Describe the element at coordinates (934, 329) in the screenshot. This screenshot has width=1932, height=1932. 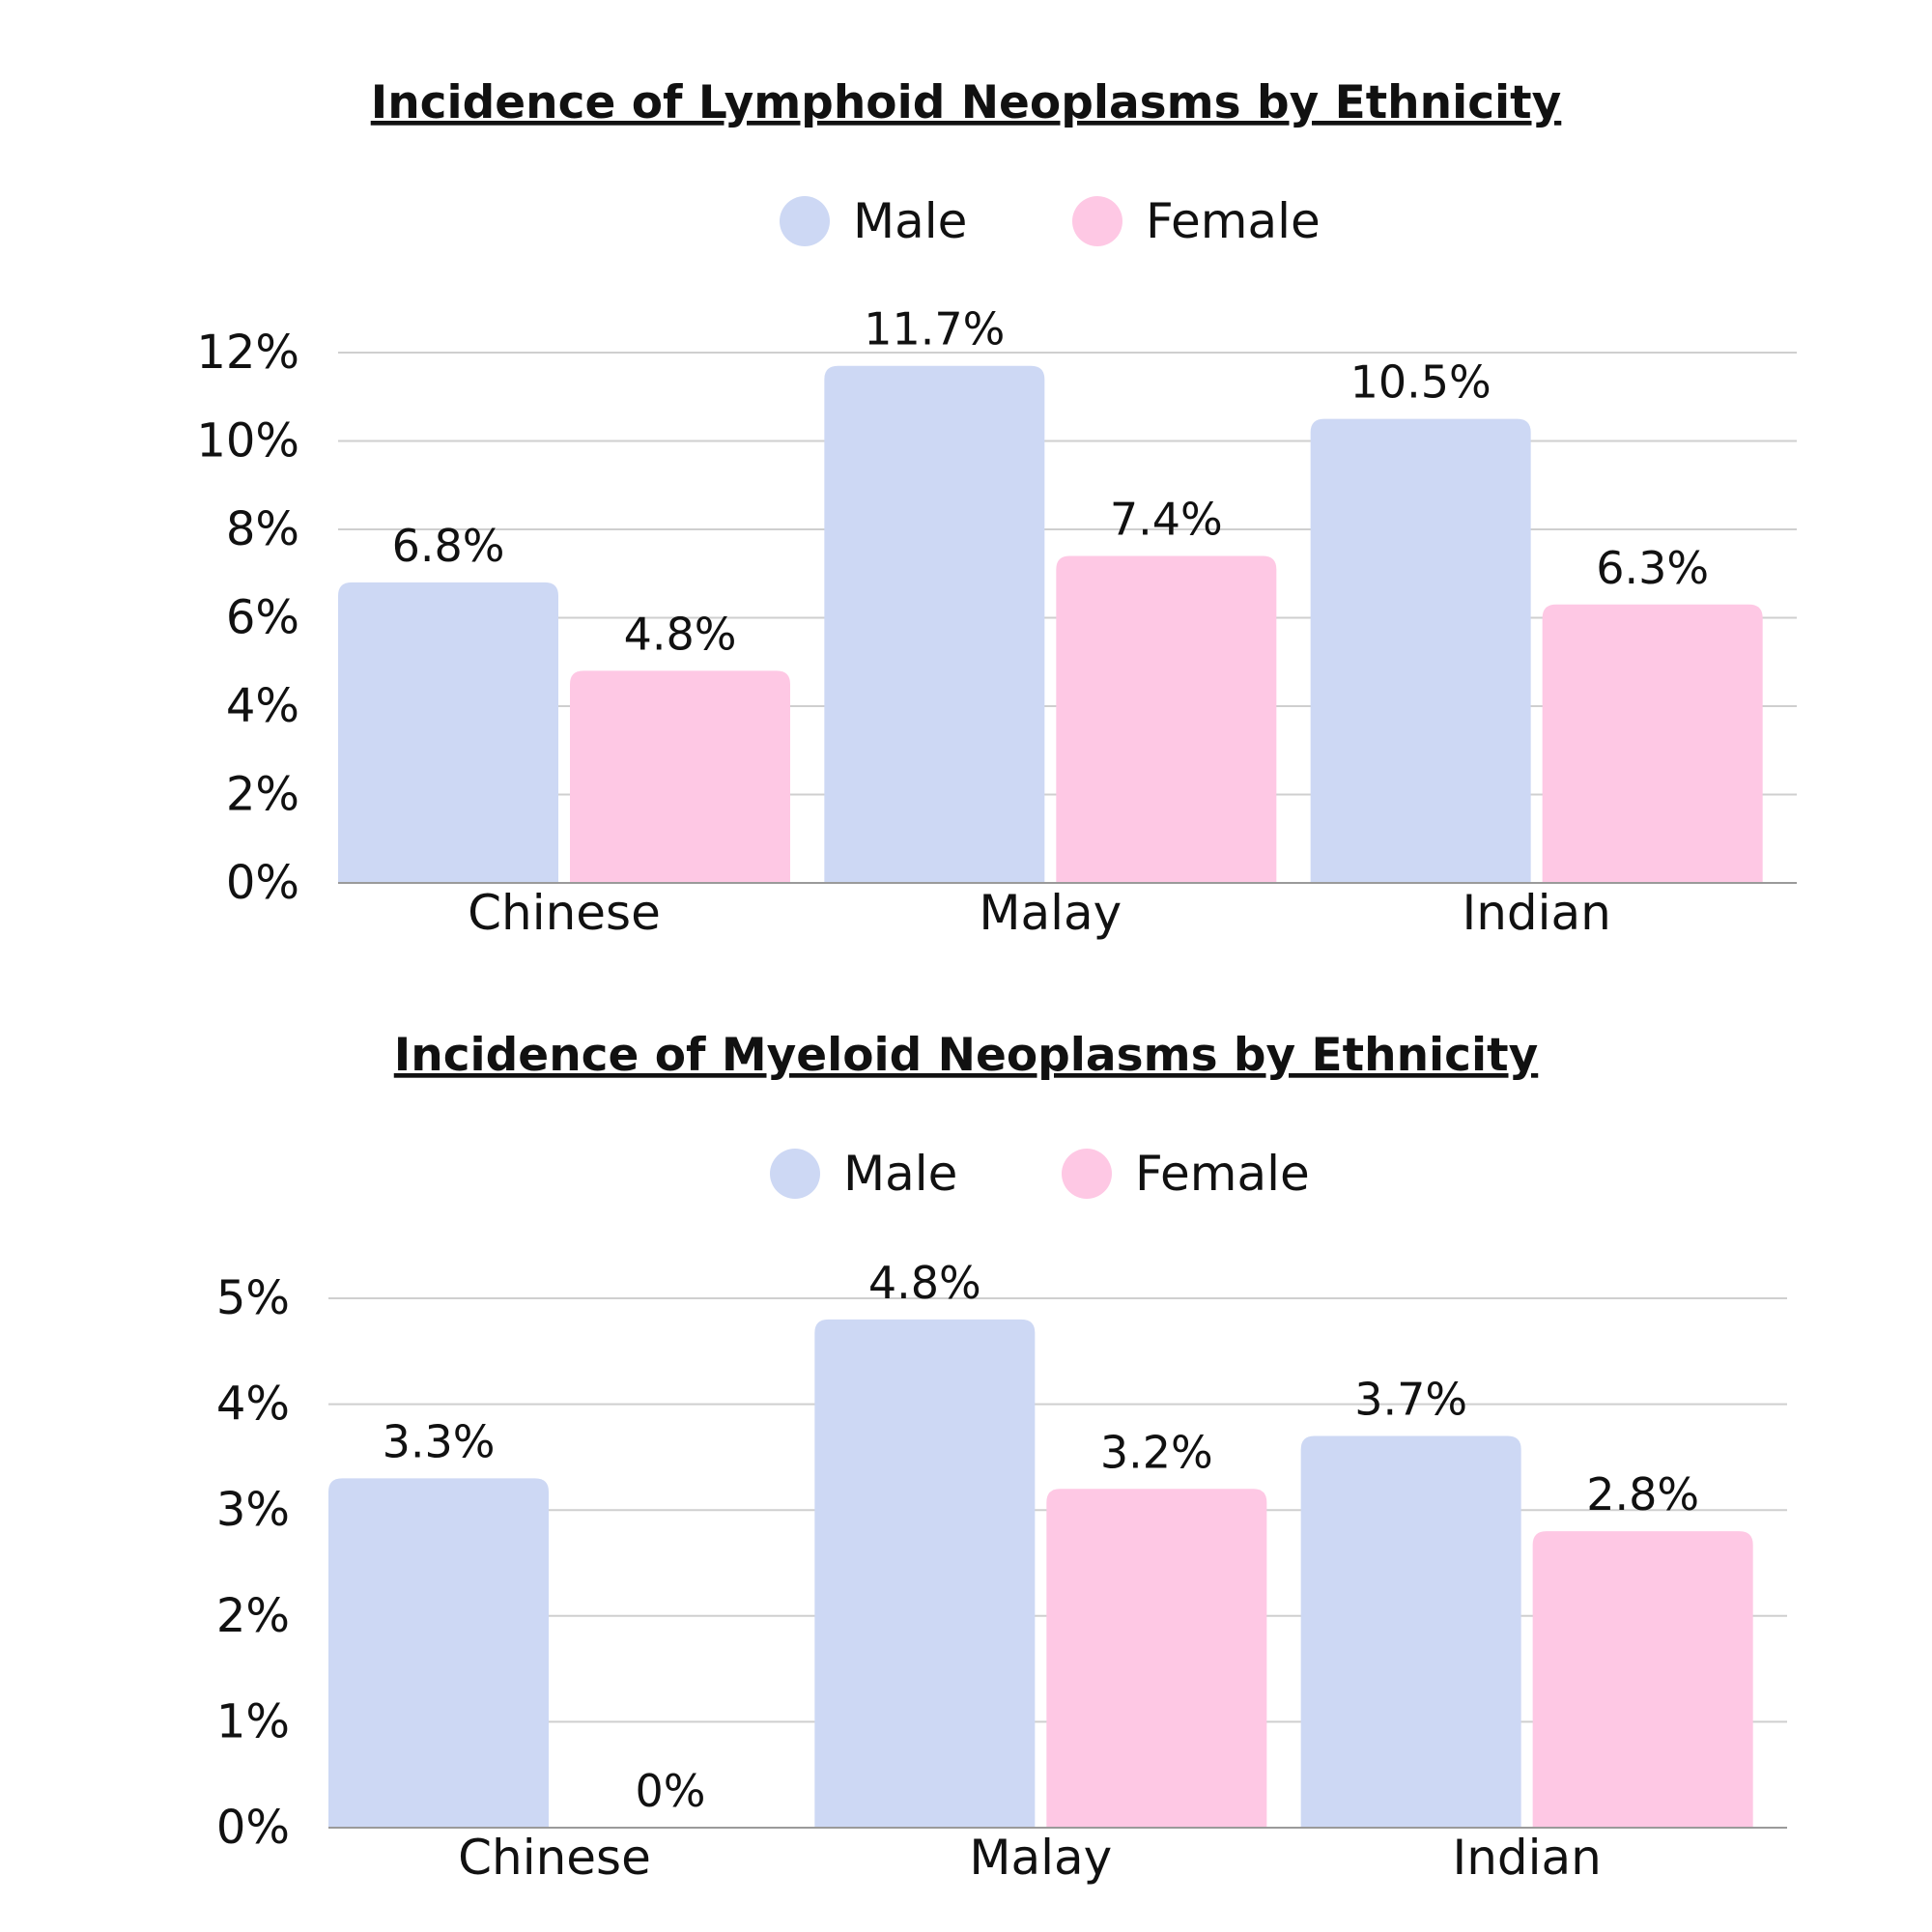
I see `data-label-male-malay: 11.7%` at that location.